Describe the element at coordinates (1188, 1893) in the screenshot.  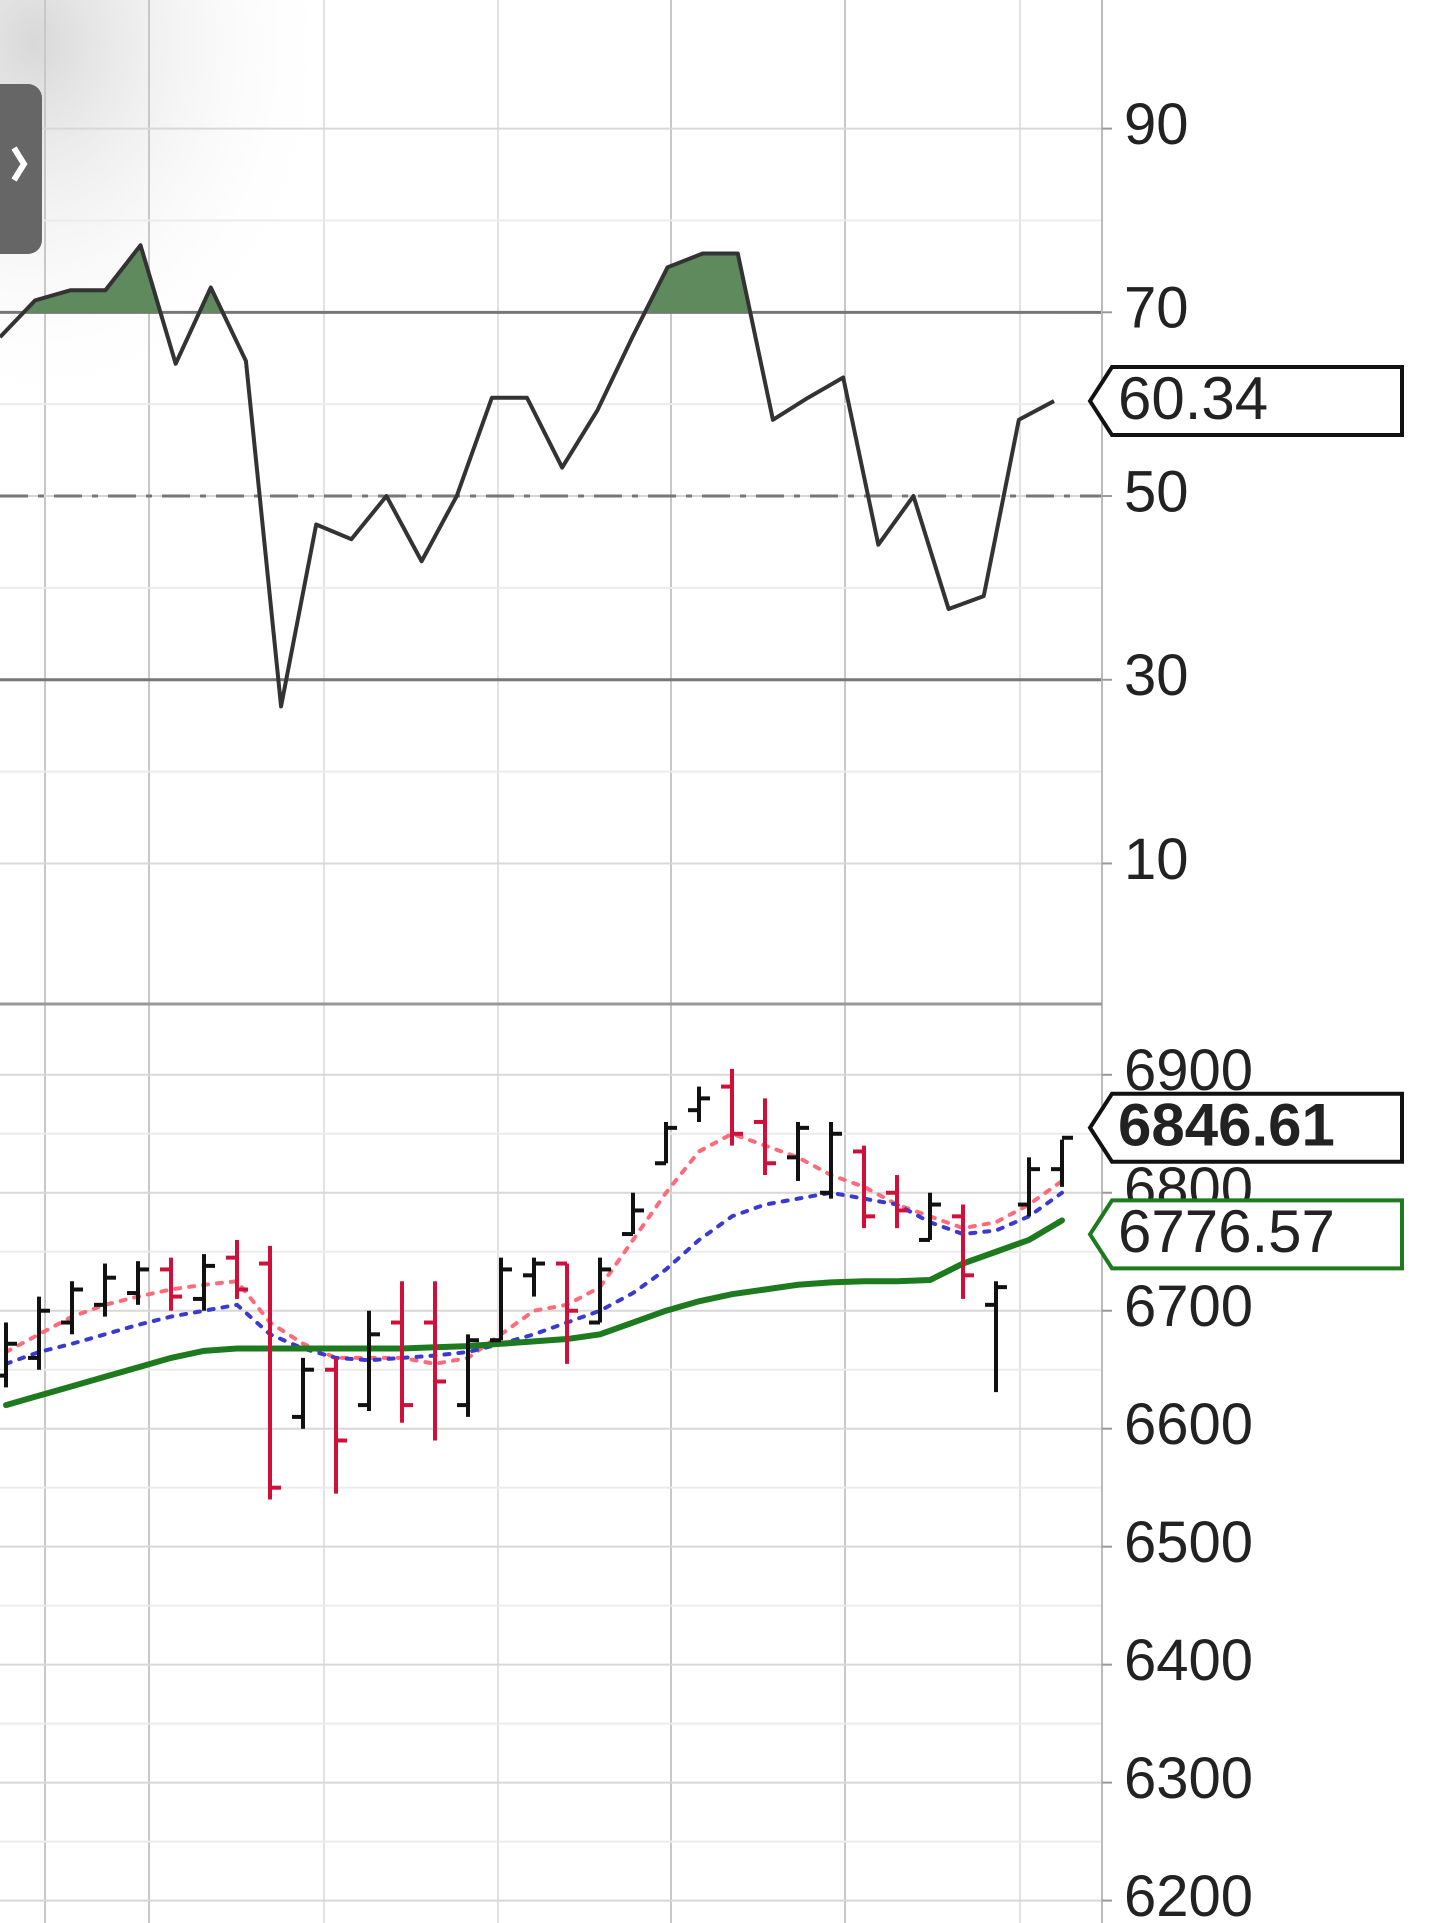
I see `y-tick-label: 6200` at that location.